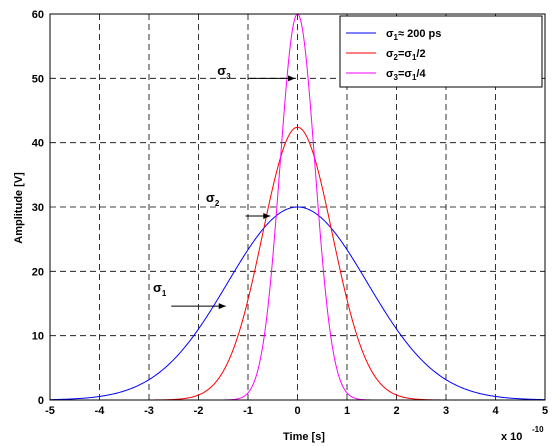  Describe the element at coordinates (304, 437) in the screenshot. I see `x-axis-label: Time [s]` at that location.